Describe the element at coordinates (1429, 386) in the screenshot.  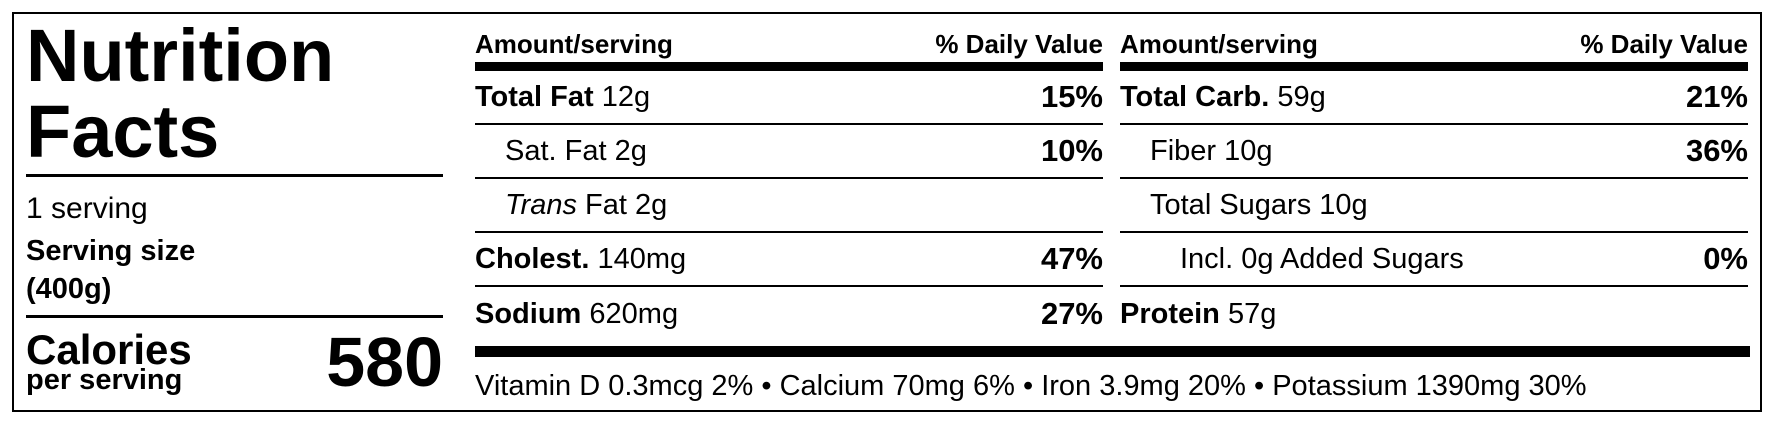
I see `micronutrient: Potassium 1390mg 30%` at that location.